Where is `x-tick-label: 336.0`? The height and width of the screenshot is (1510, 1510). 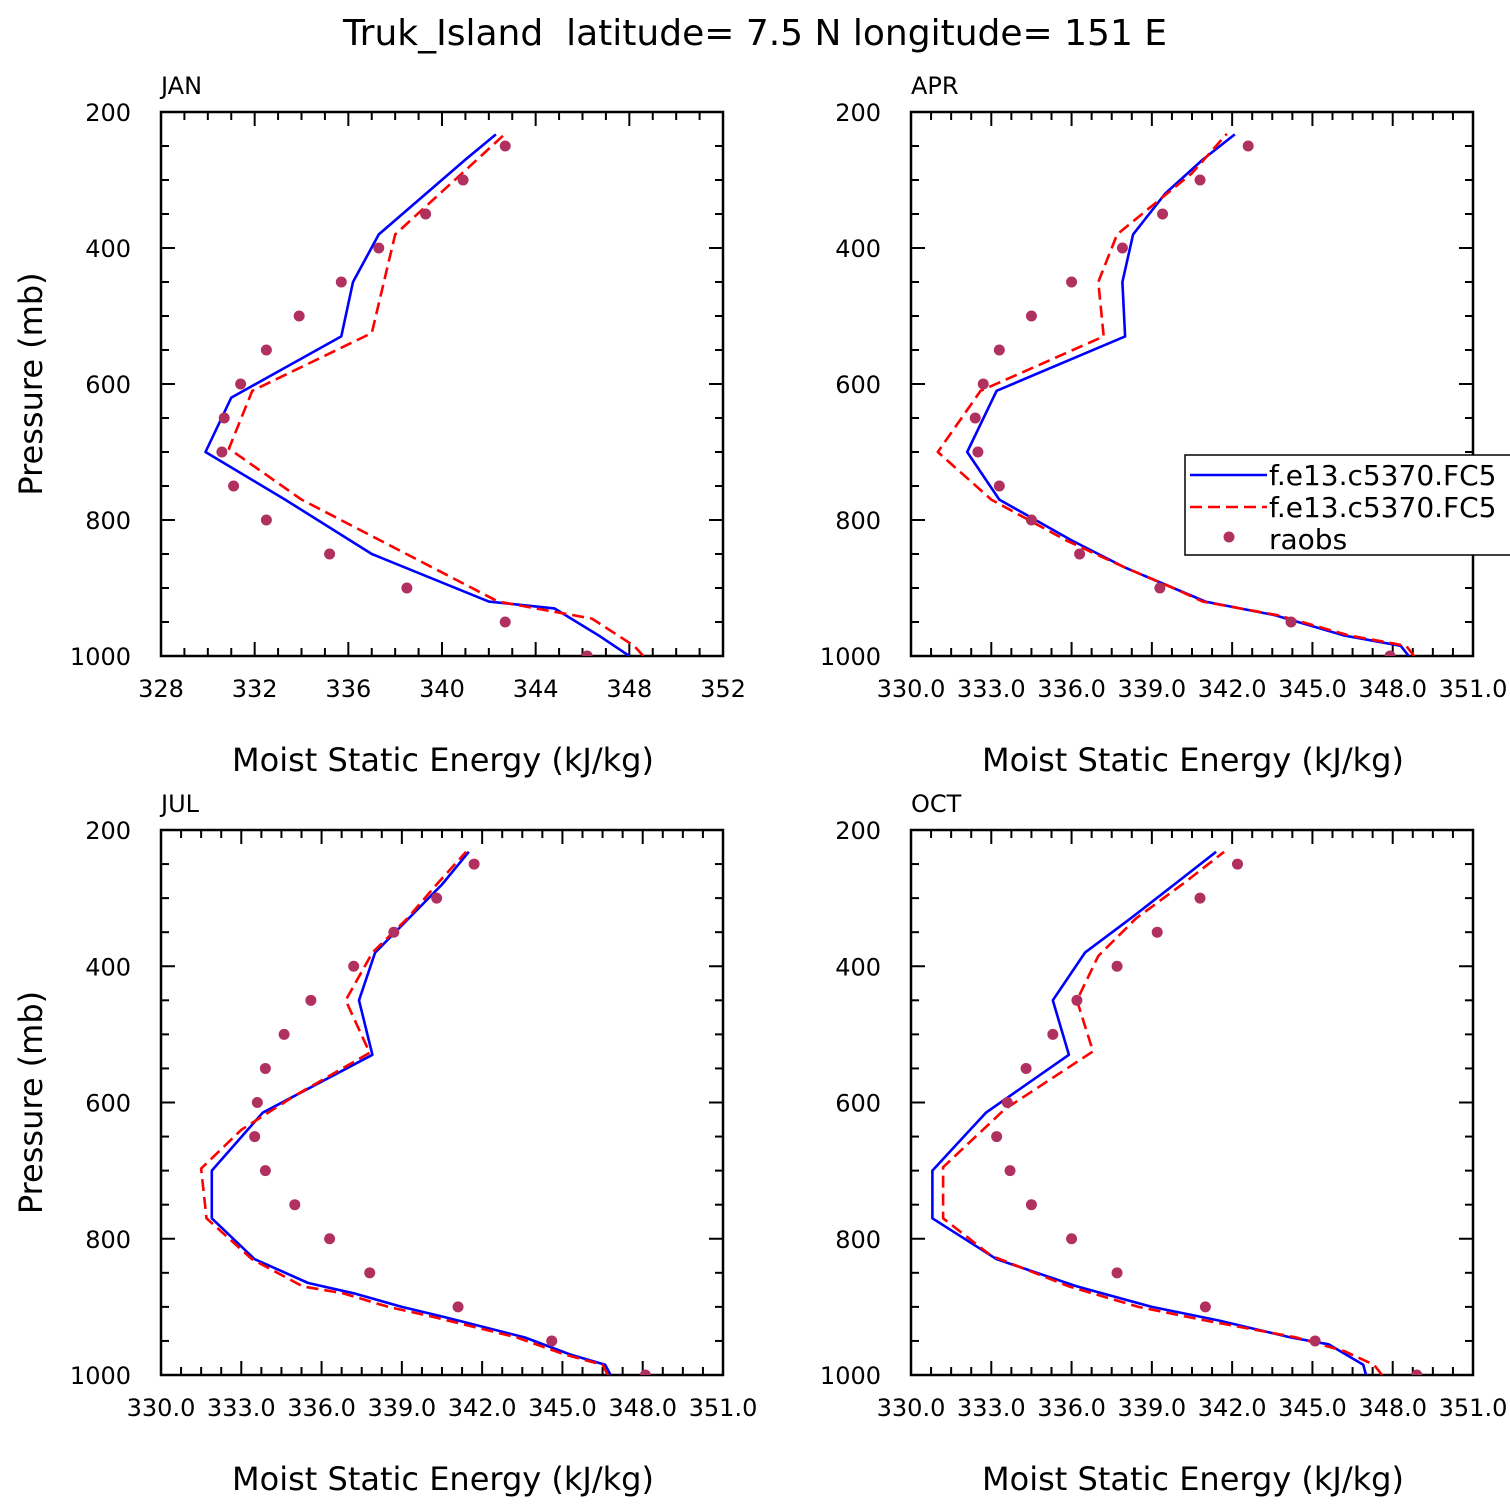 x-tick-label: 336.0 is located at coordinates (1071, 689).